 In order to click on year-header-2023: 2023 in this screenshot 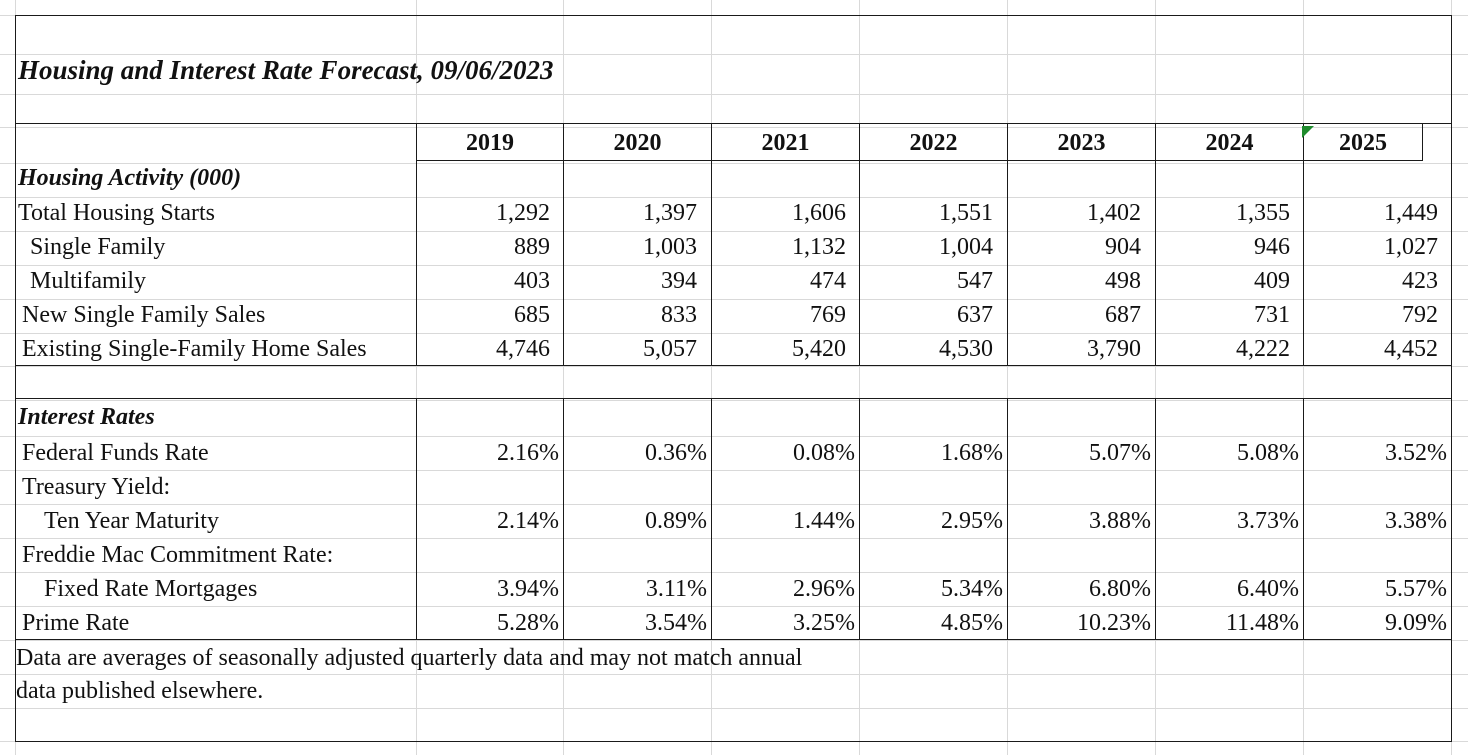, I will do `click(1081, 143)`.